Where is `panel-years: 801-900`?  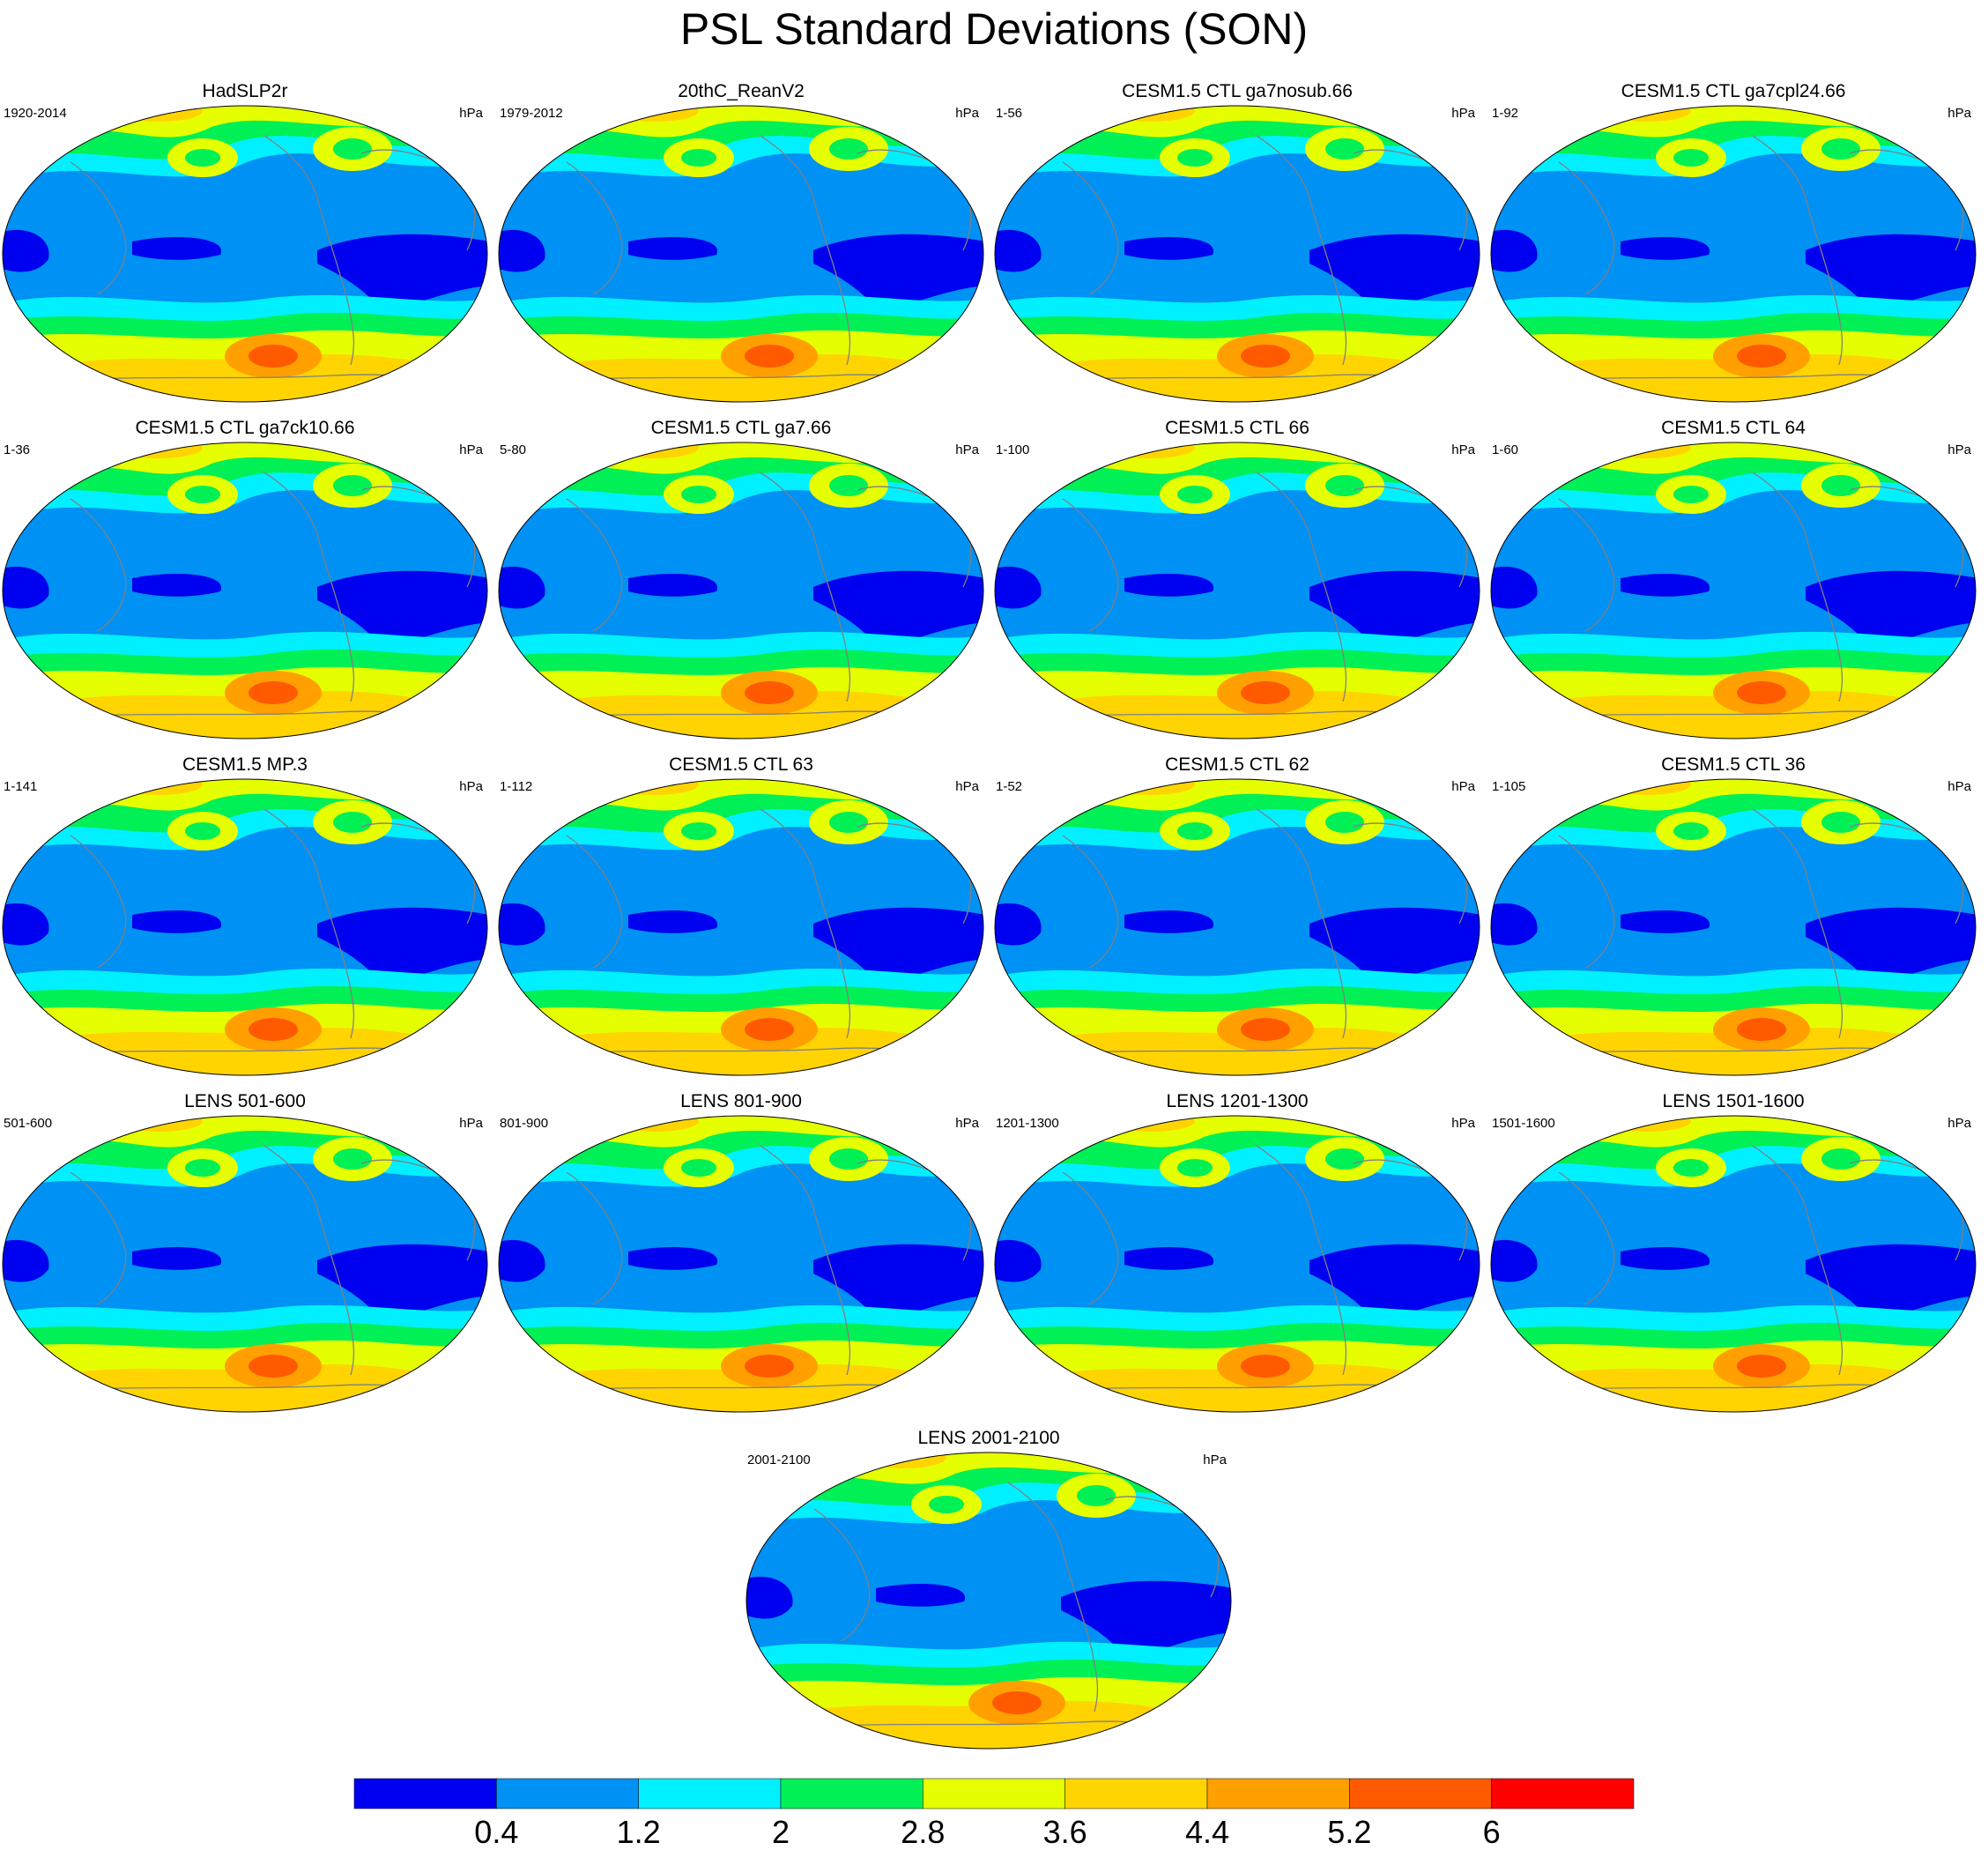
panel-years: 801-900 is located at coordinates (524, 1123).